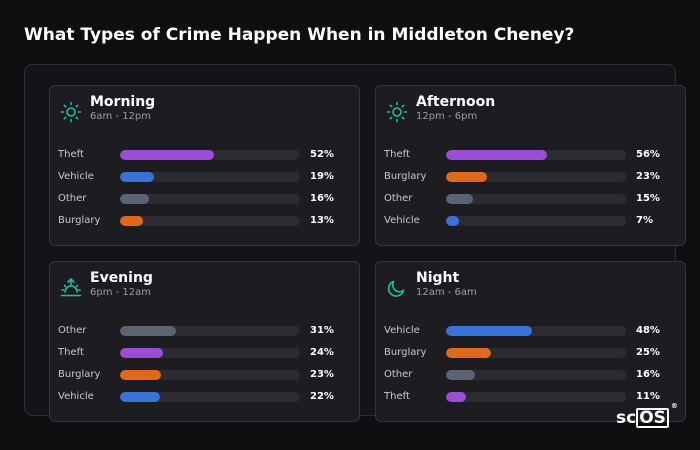 The width and height of the screenshot is (700, 450). I want to click on crime-row: Vehicle 19%, so click(198, 177).